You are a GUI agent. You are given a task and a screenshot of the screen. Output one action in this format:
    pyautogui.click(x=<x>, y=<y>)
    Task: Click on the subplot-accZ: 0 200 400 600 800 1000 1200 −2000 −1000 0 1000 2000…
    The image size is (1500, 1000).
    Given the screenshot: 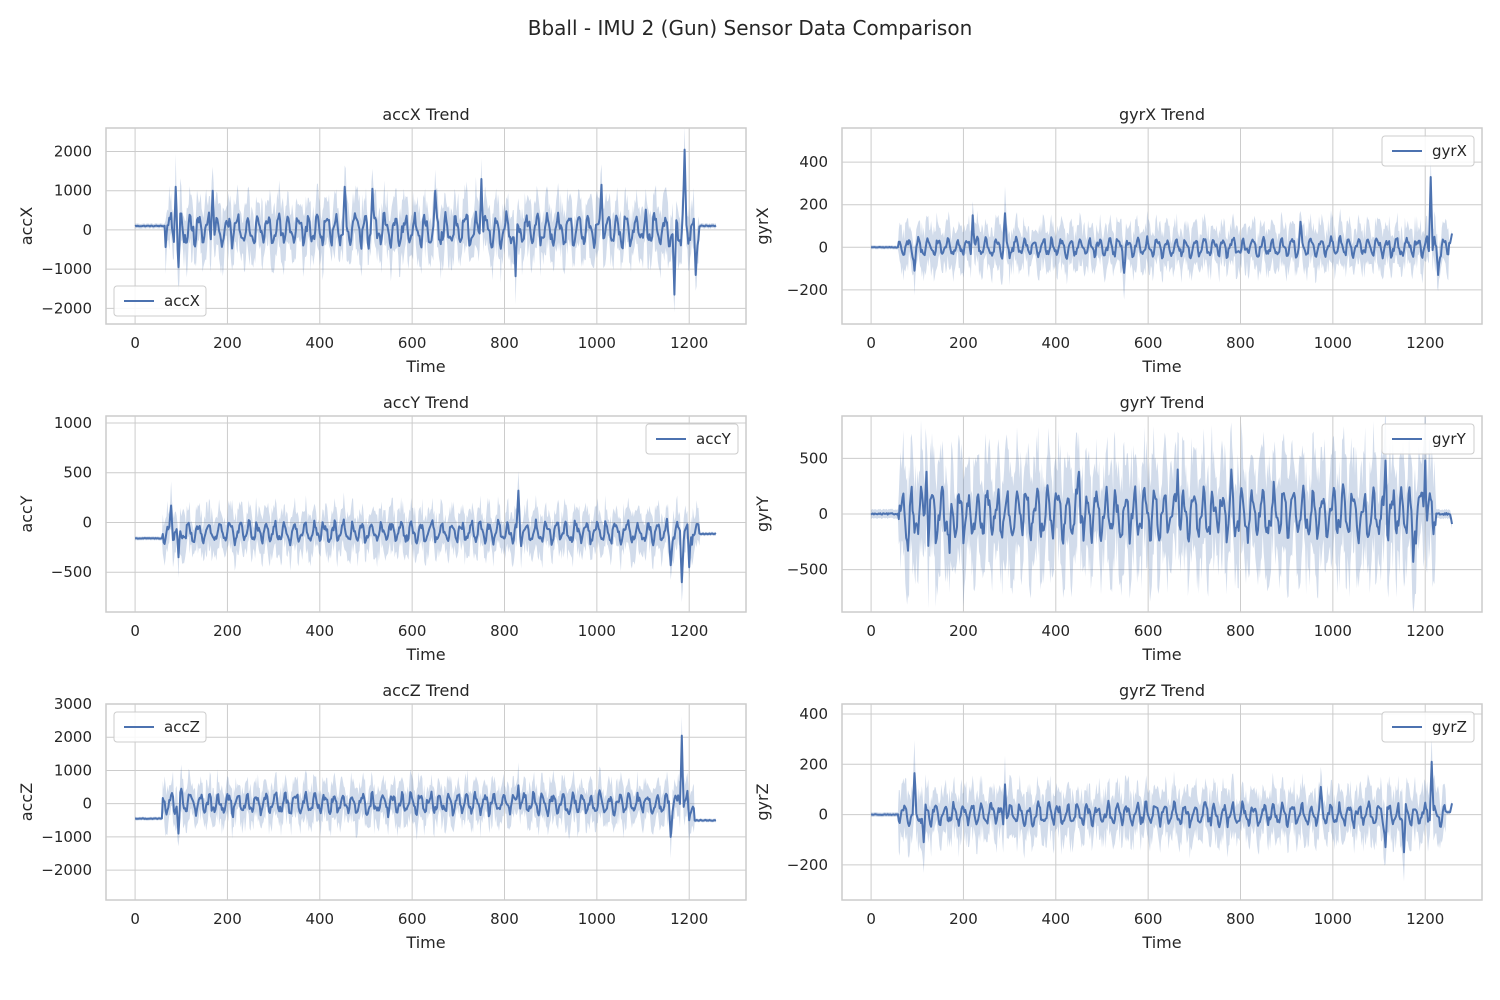 What is the action you would take?
    pyautogui.click(x=382, y=816)
    